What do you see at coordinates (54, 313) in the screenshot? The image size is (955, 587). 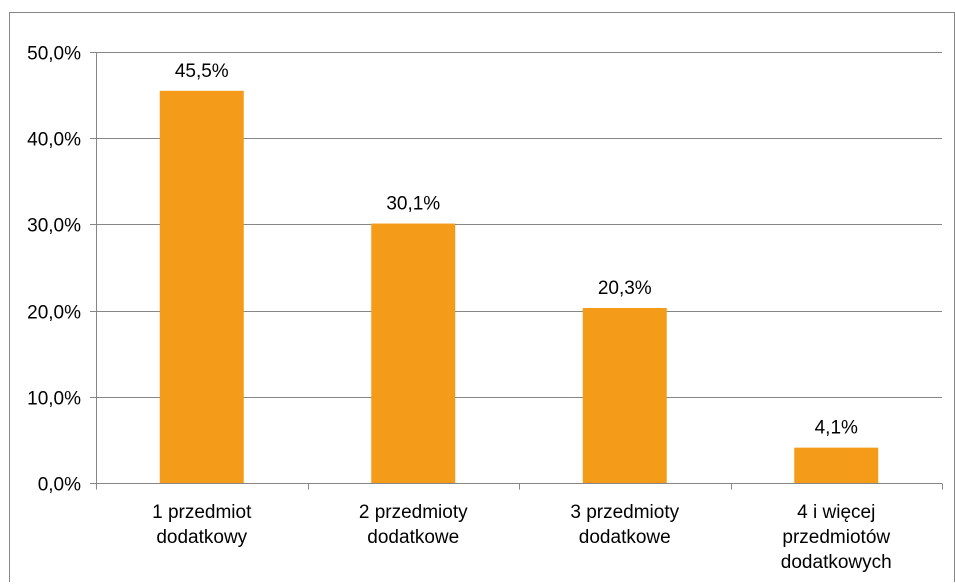 I see `y-tick-label: 20,0%` at bounding box center [54, 313].